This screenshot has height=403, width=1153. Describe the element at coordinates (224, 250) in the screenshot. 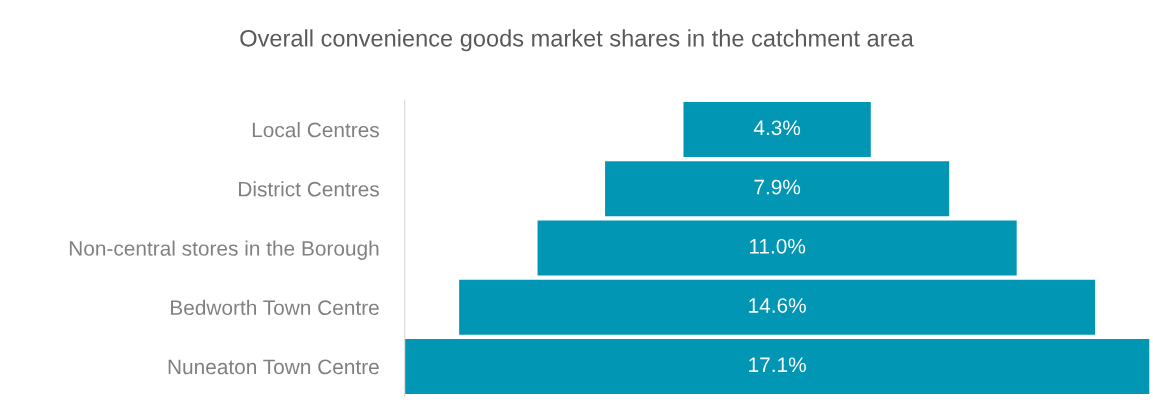

I see `category-label: Non-central stores in the Borough` at that location.